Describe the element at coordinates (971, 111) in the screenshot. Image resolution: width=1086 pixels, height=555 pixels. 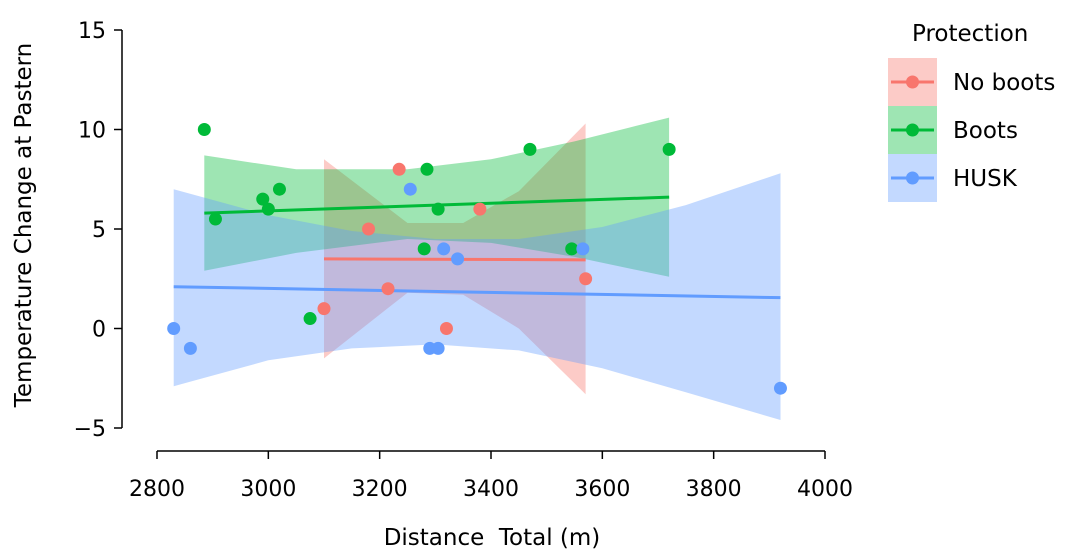
I see `legend: Protection No boots Boots HUSK` at that location.